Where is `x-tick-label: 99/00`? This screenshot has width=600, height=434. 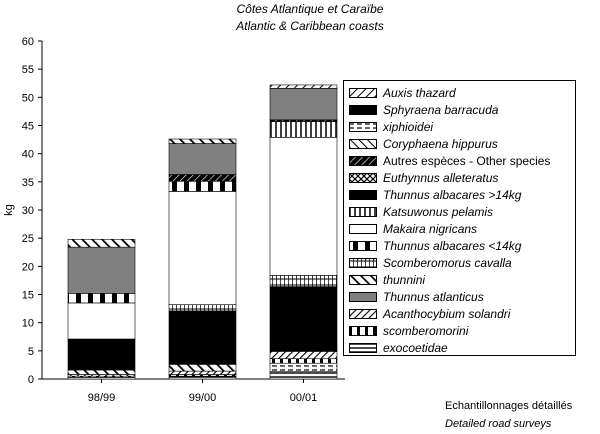 x-tick-label: 99/00 is located at coordinates (203, 398).